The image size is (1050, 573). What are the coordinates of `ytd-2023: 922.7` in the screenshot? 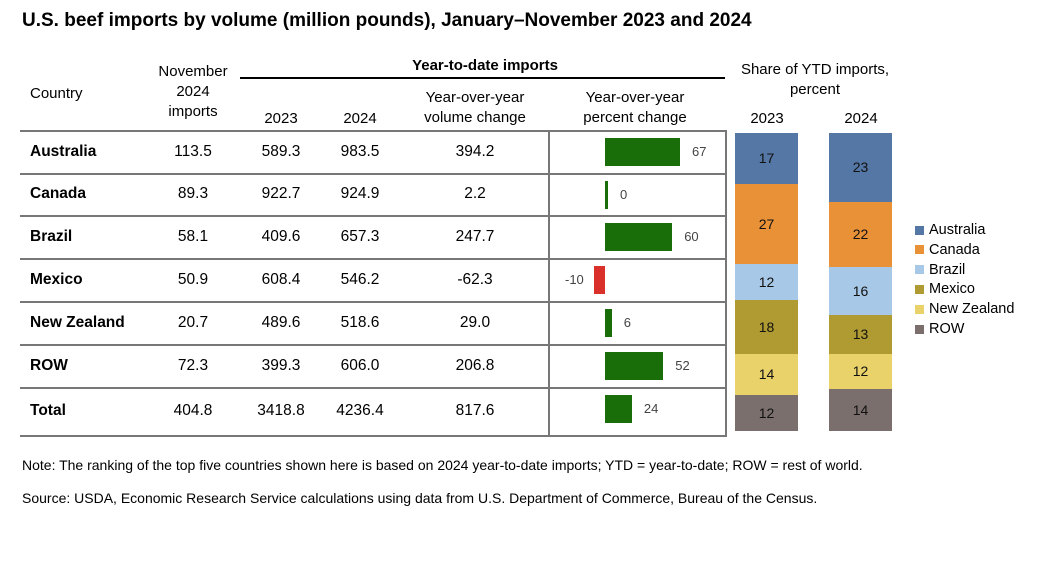 It's located at (281, 193).